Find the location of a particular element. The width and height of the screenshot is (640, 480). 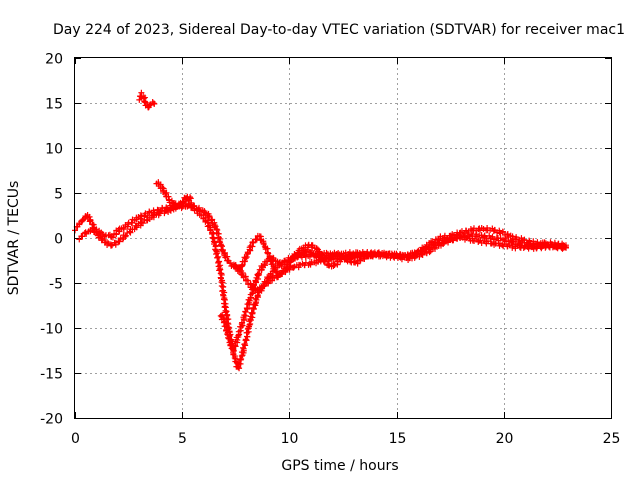

y-tick-label: -10 is located at coordinates (51, 330).